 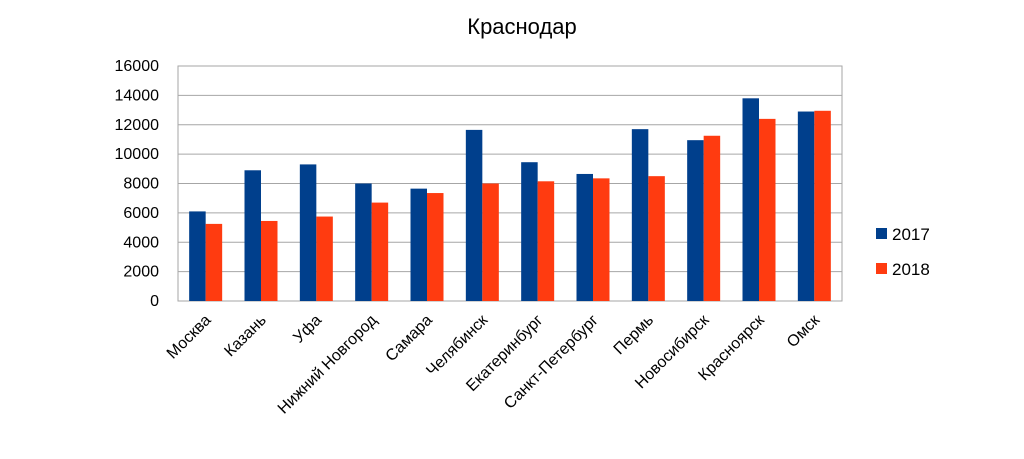 I want to click on x-tick-label: Уфа, so click(x=307, y=329).